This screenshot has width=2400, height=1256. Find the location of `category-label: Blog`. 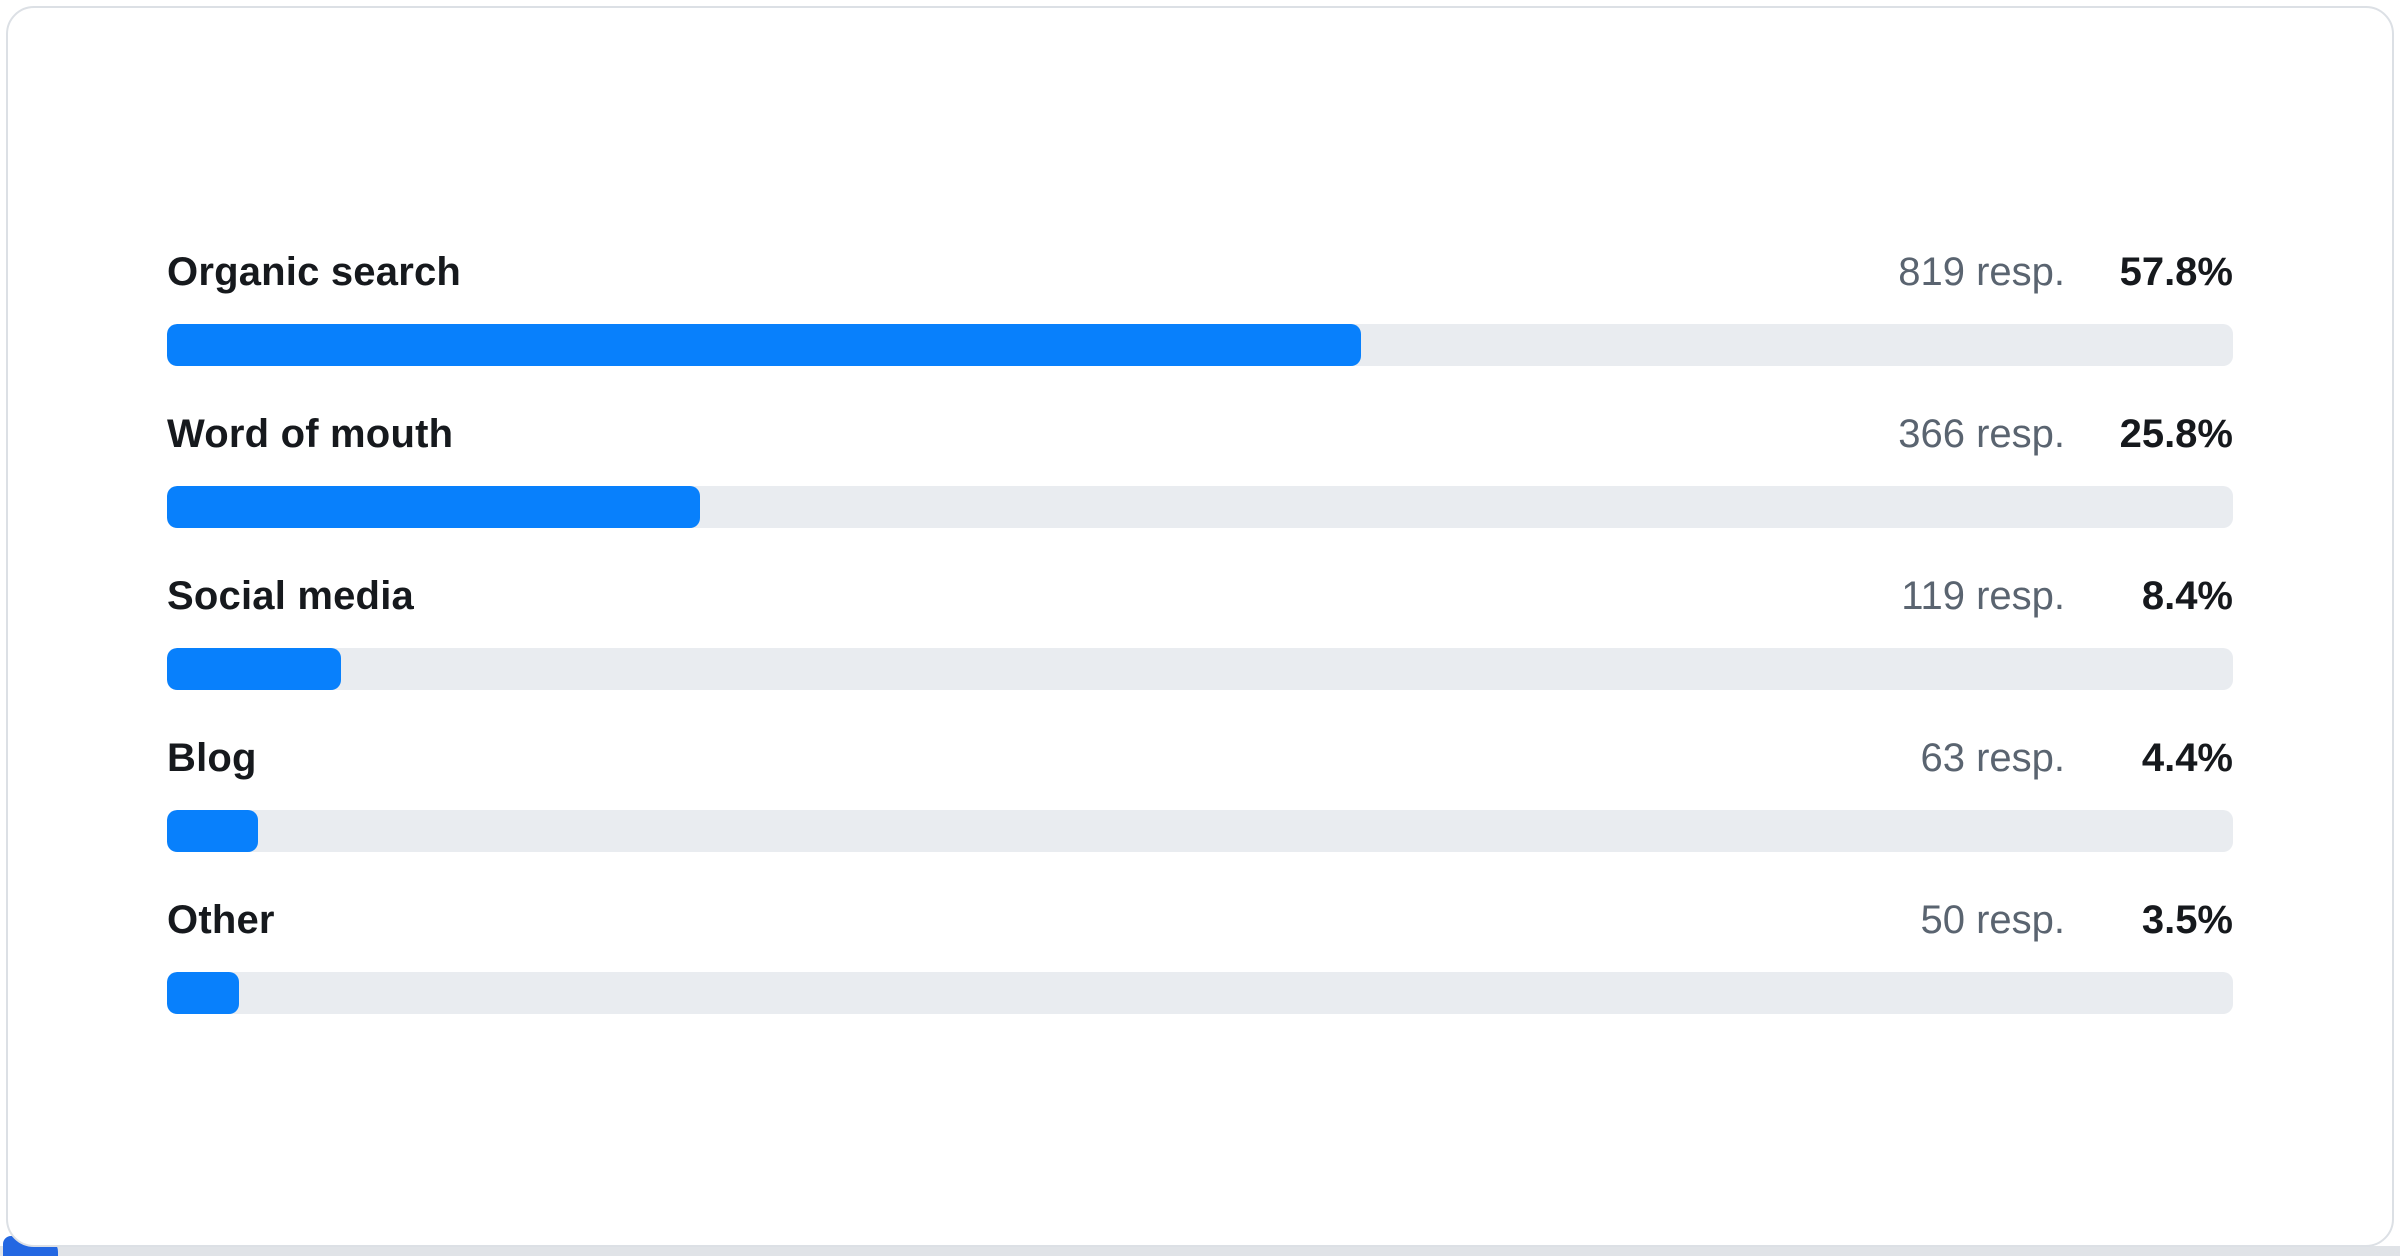

category-label: Blog is located at coordinates (212, 758).